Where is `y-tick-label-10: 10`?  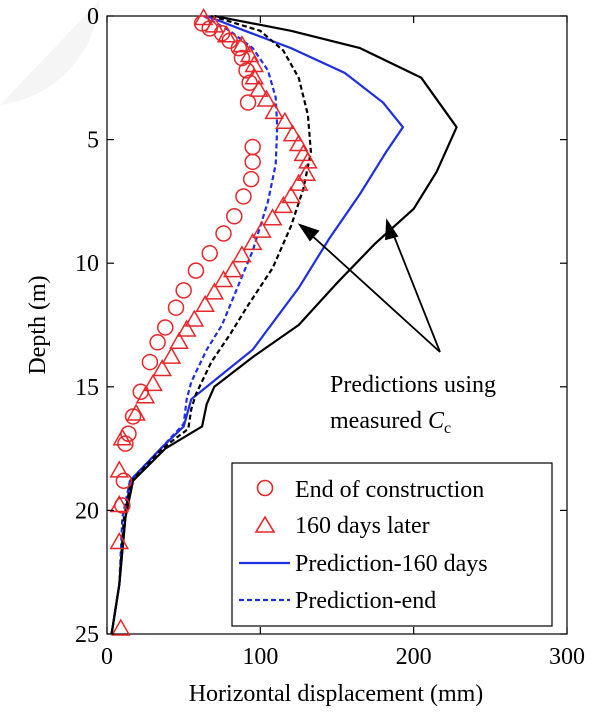
y-tick-label-10: 10 is located at coordinates (87, 264).